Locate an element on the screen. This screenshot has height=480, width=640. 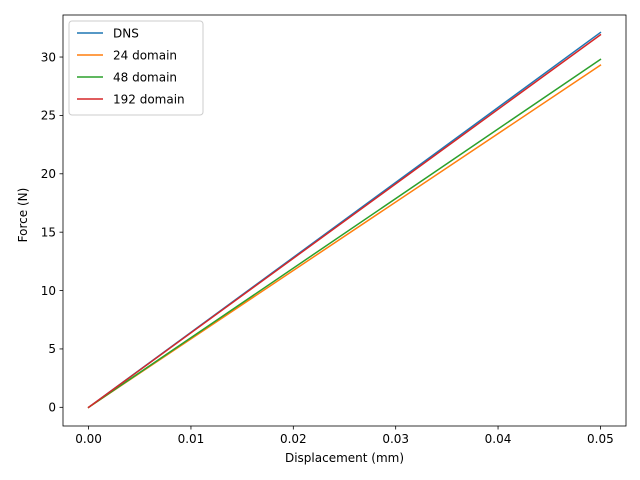
y-axis-ticks: 0 5 10 15 20 25 30 is located at coordinates (52, 232).